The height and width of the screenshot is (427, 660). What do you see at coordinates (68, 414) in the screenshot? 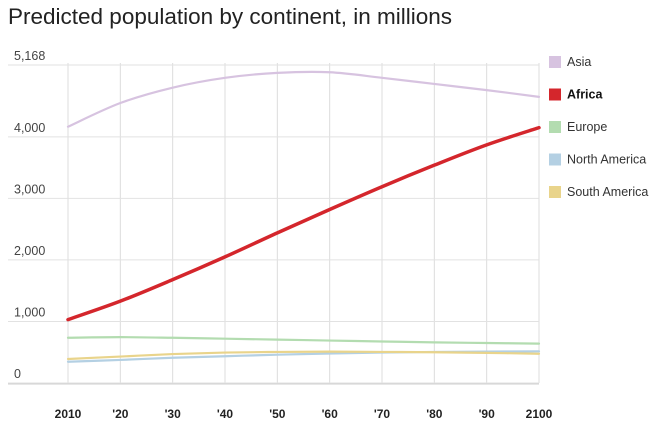
I see `x-tick-label: 2010` at bounding box center [68, 414].